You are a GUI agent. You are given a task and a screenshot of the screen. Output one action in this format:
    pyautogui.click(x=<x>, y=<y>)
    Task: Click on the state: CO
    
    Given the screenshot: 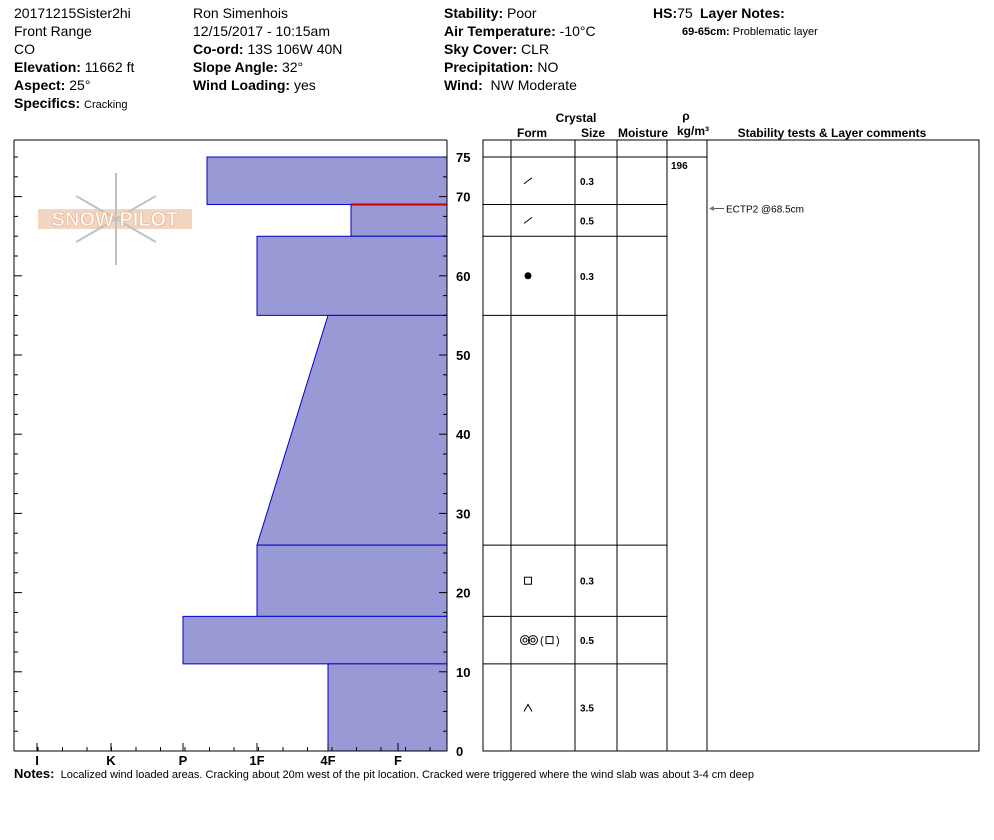 What is the action you would take?
    pyautogui.click(x=24, y=49)
    